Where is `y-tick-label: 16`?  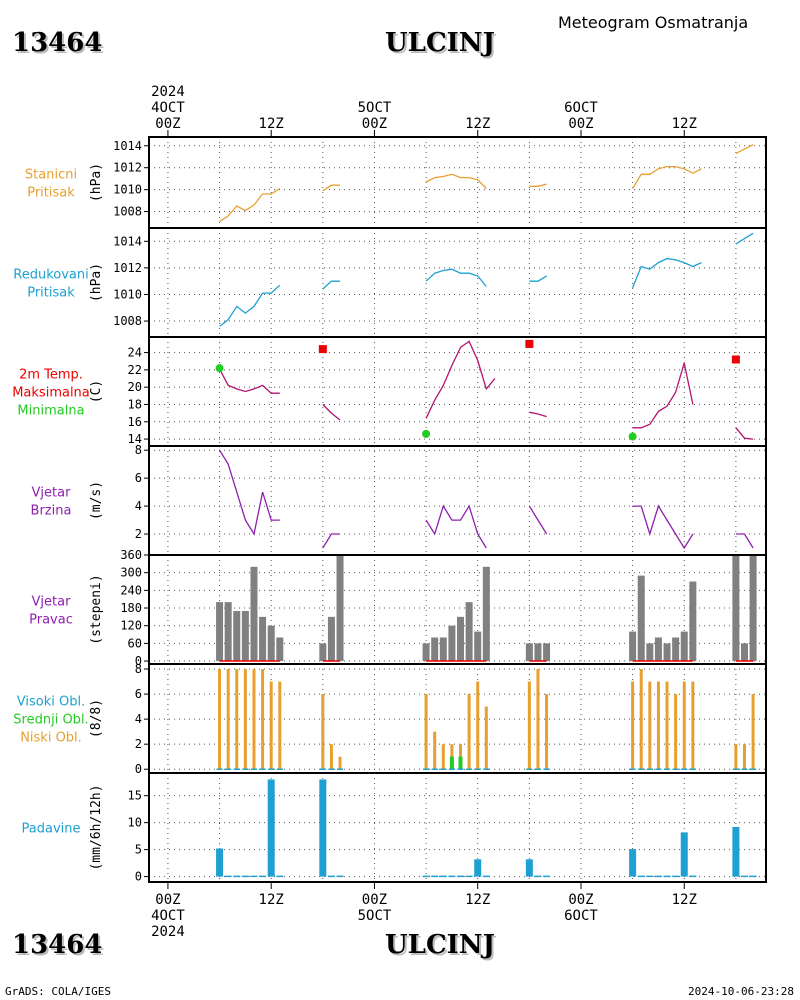
y-tick-label: 16 is located at coordinates (135, 422).